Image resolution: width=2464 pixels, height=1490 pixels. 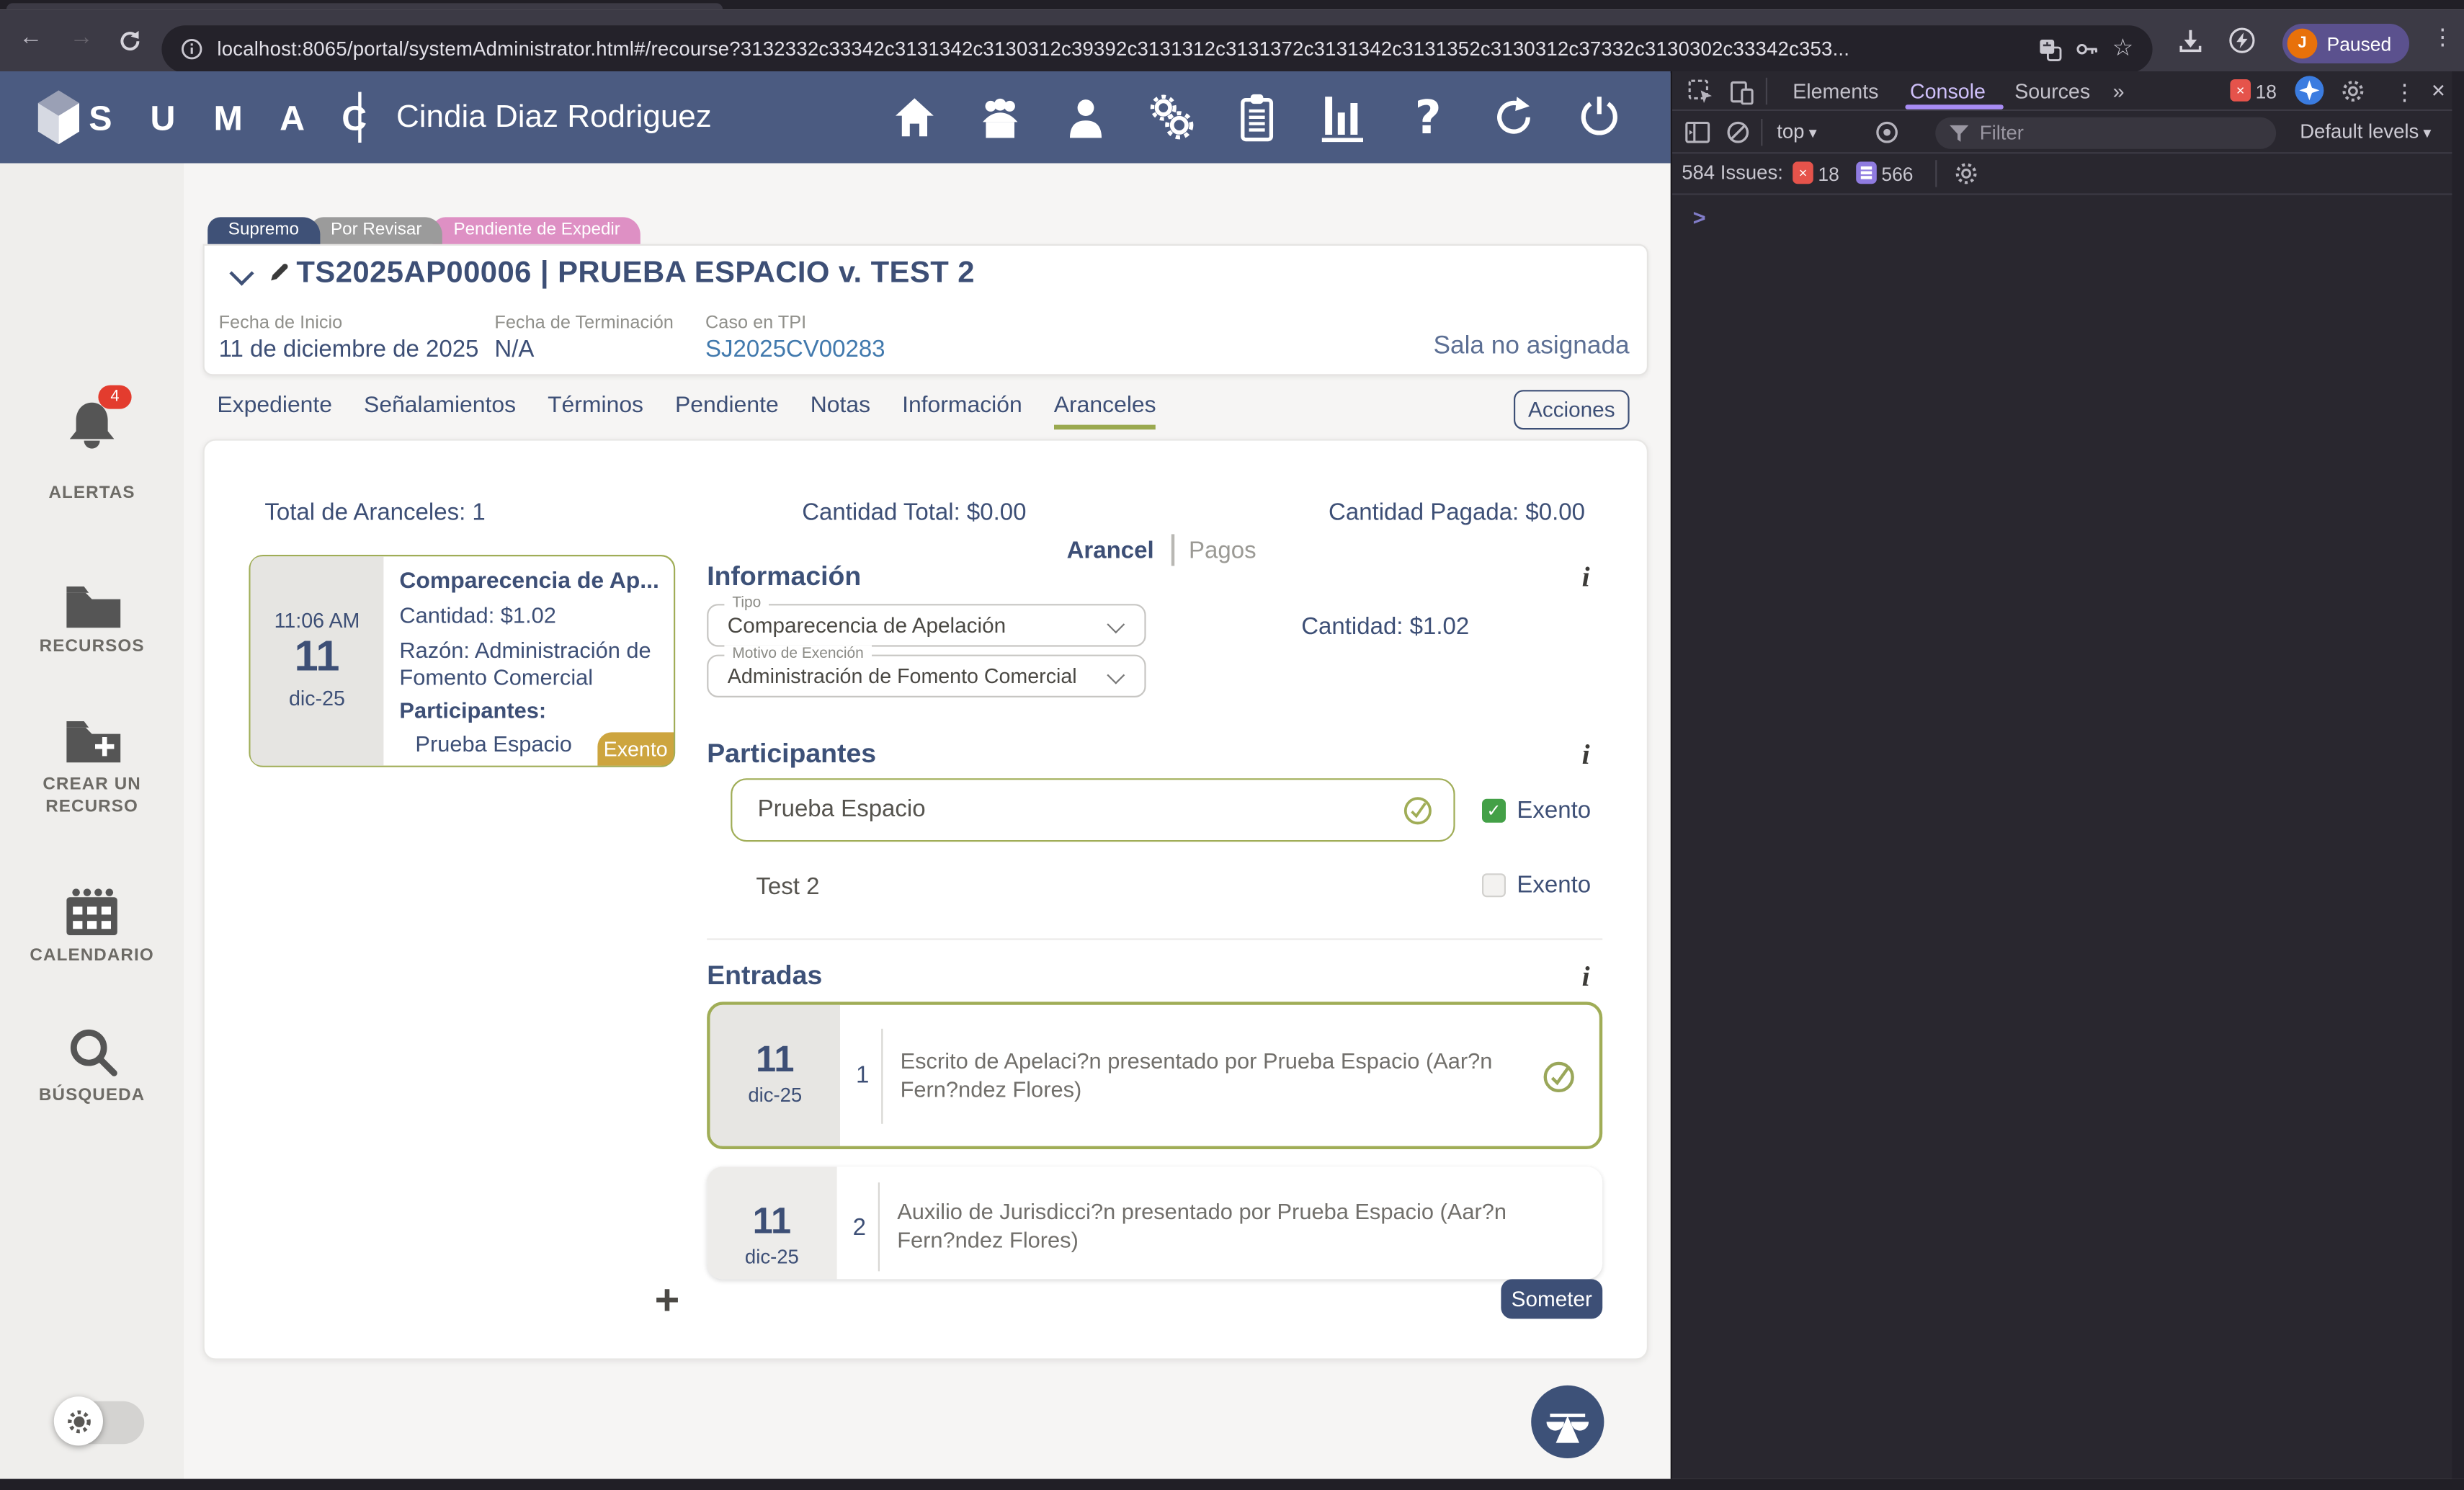 I want to click on issues-bar: 584 Issues: × 18 566, so click(x=2068, y=174).